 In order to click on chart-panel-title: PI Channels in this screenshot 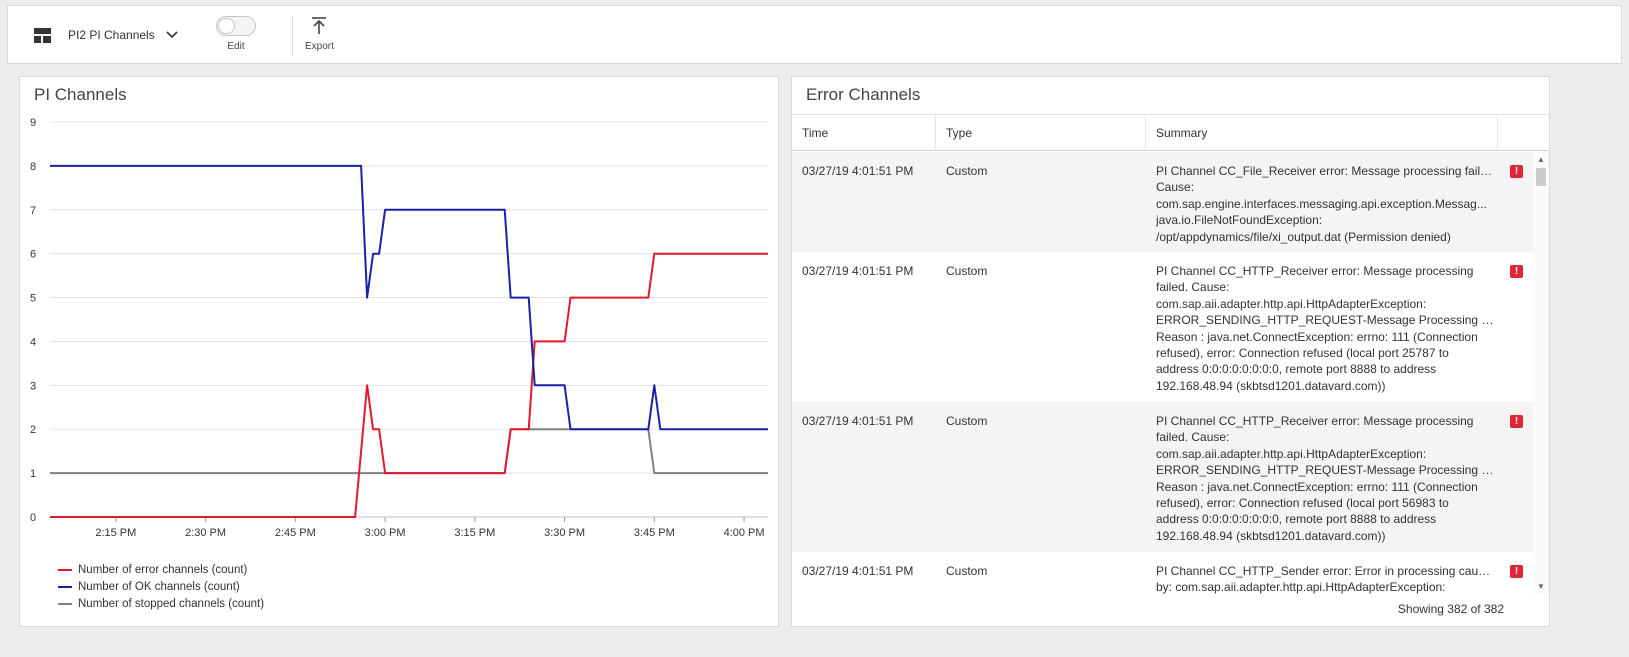, I will do `click(80, 94)`.